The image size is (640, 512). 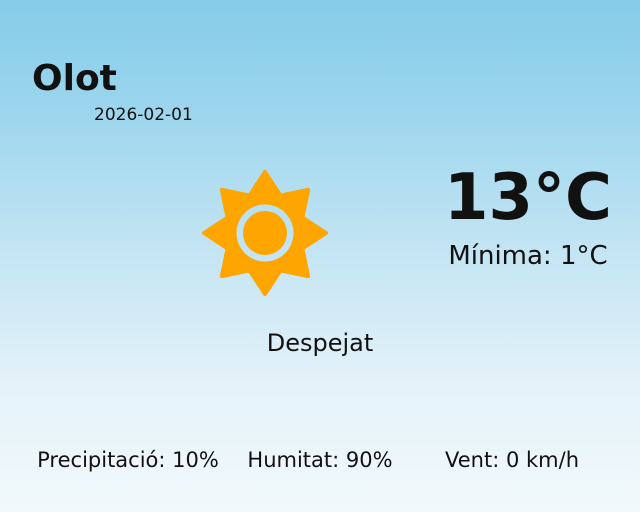 What do you see at coordinates (293, 460) in the screenshot?
I see `humidity-label: Humitat:` at bounding box center [293, 460].